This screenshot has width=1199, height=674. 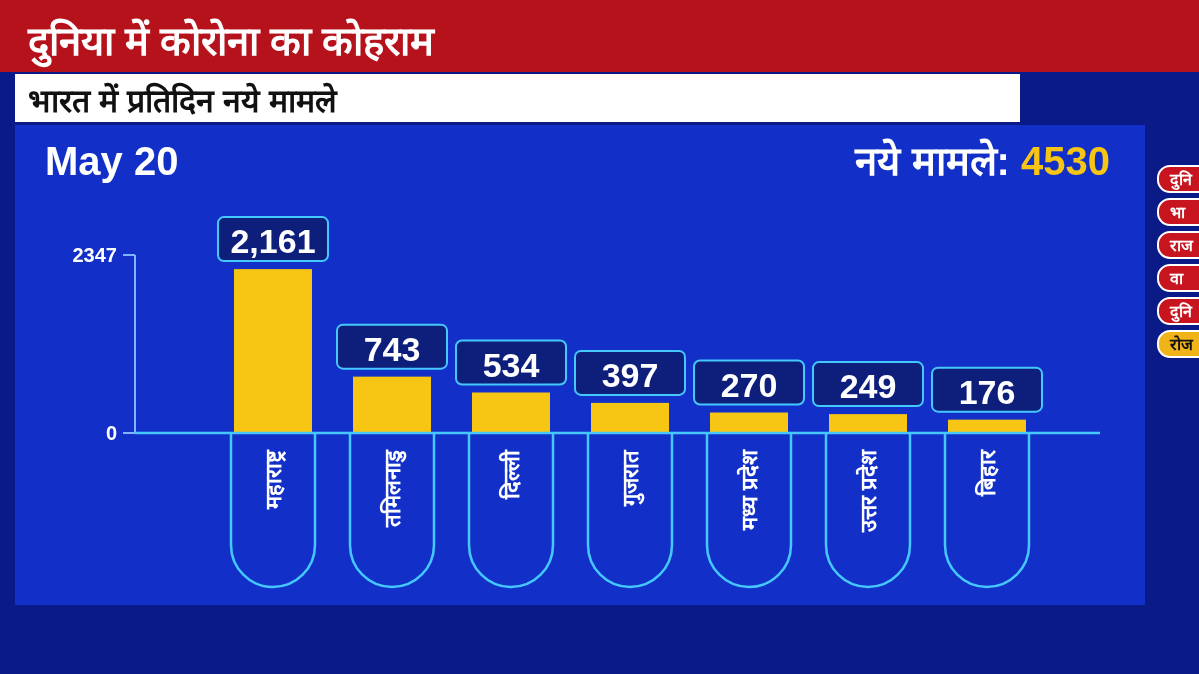 What do you see at coordinates (273, 241) in the screenshot?
I see `data-label: 2,161` at bounding box center [273, 241].